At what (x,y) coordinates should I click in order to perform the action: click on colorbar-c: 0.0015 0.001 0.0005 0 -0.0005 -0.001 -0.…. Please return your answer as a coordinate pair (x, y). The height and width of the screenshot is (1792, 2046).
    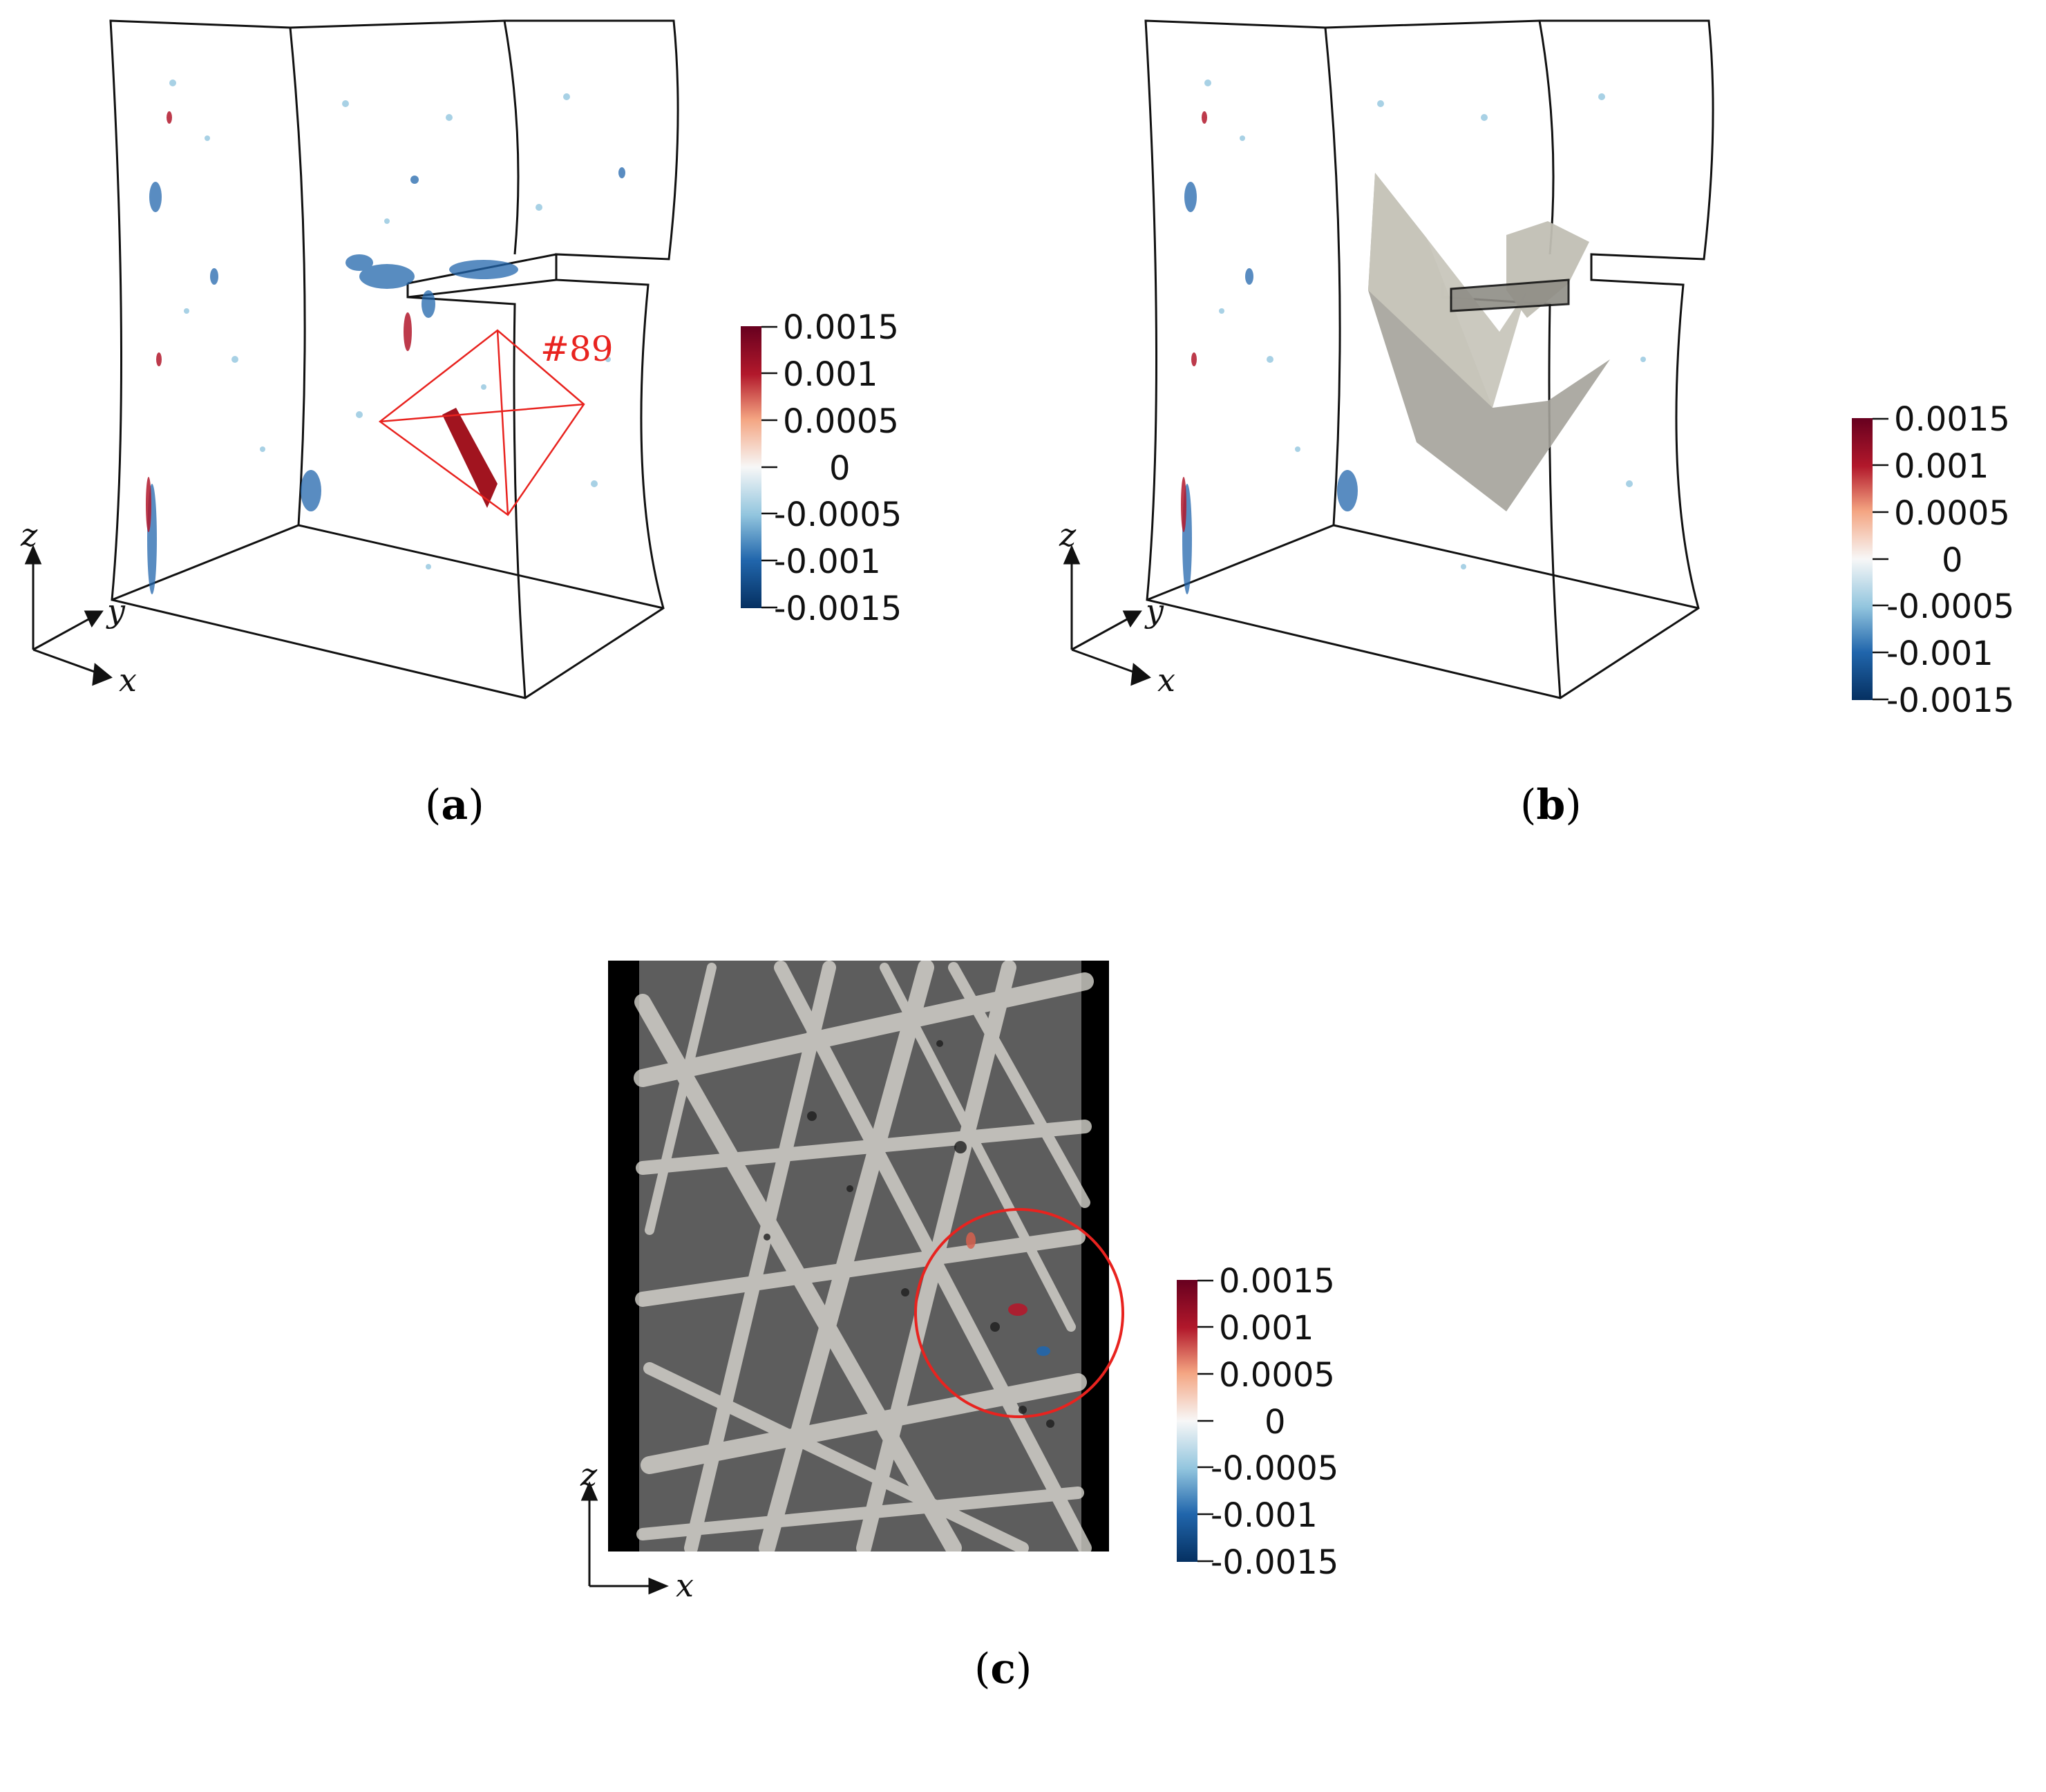
    Looking at the image, I should click on (1257, 1422).